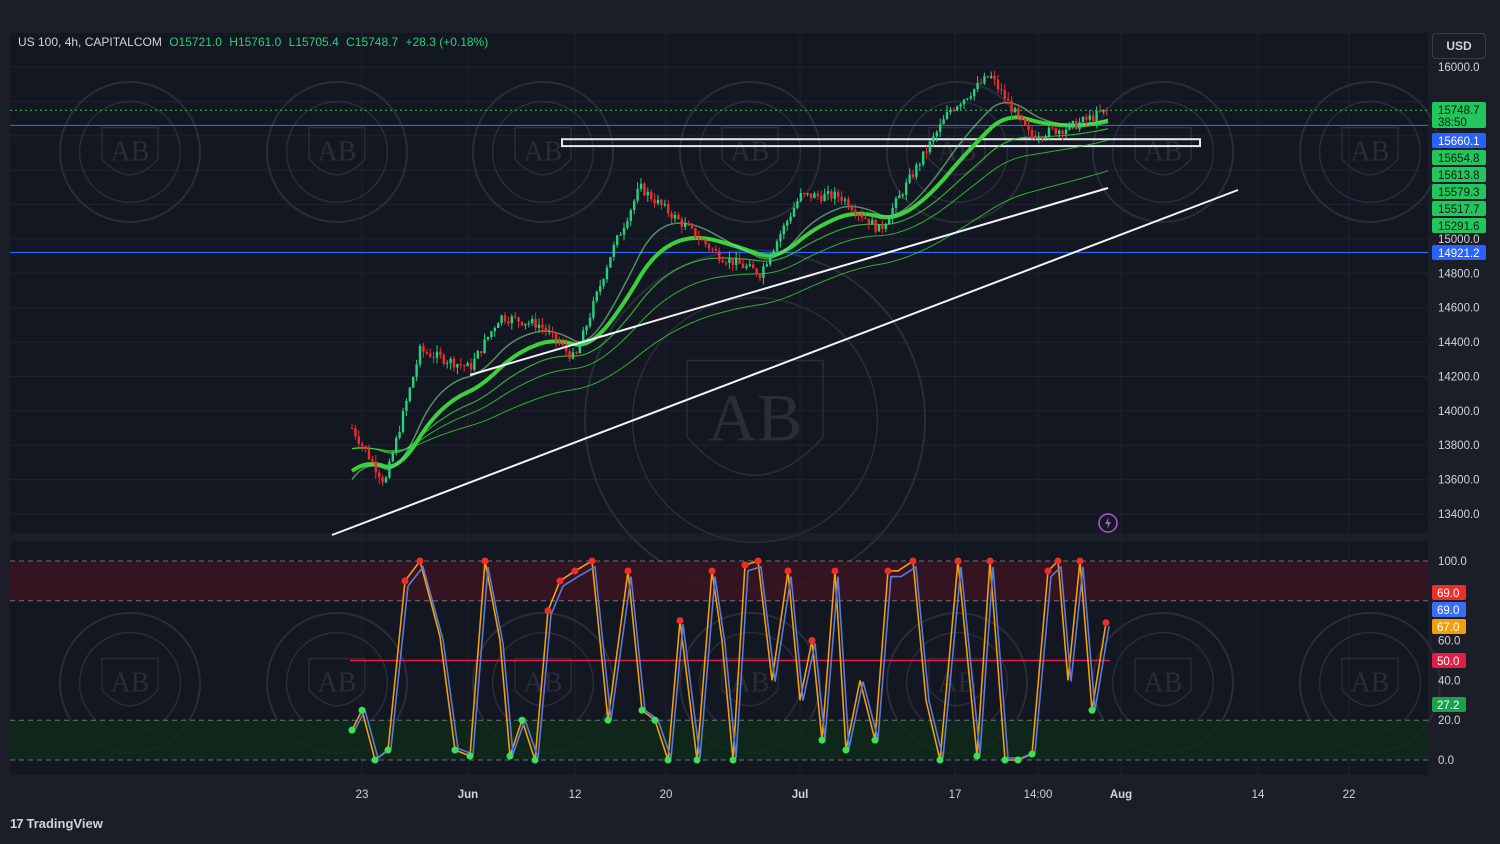  What do you see at coordinates (856, 795) in the screenshot?
I see `time-axis: 23 Jun 12 20 Jul 17 14:00 Aug 14 22` at bounding box center [856, 795].